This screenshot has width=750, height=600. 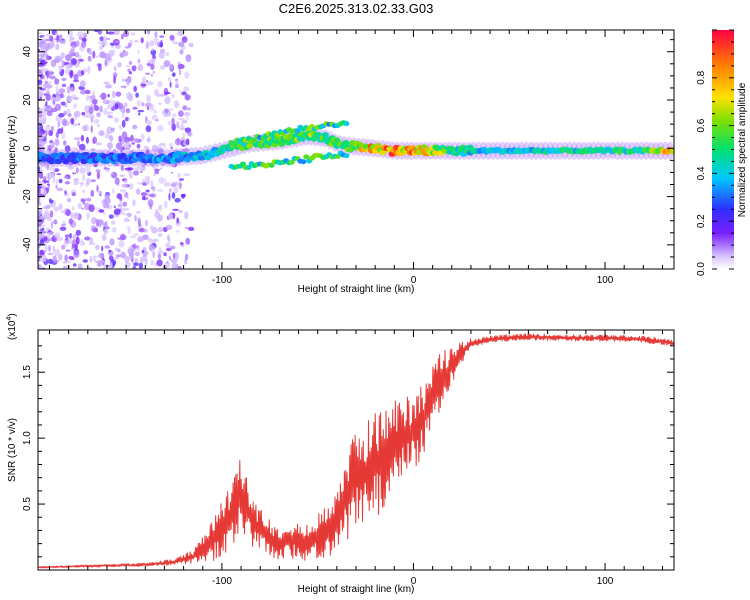 I want to click on spectrogram-ytick-label: 40, so click(x=27, y=52).